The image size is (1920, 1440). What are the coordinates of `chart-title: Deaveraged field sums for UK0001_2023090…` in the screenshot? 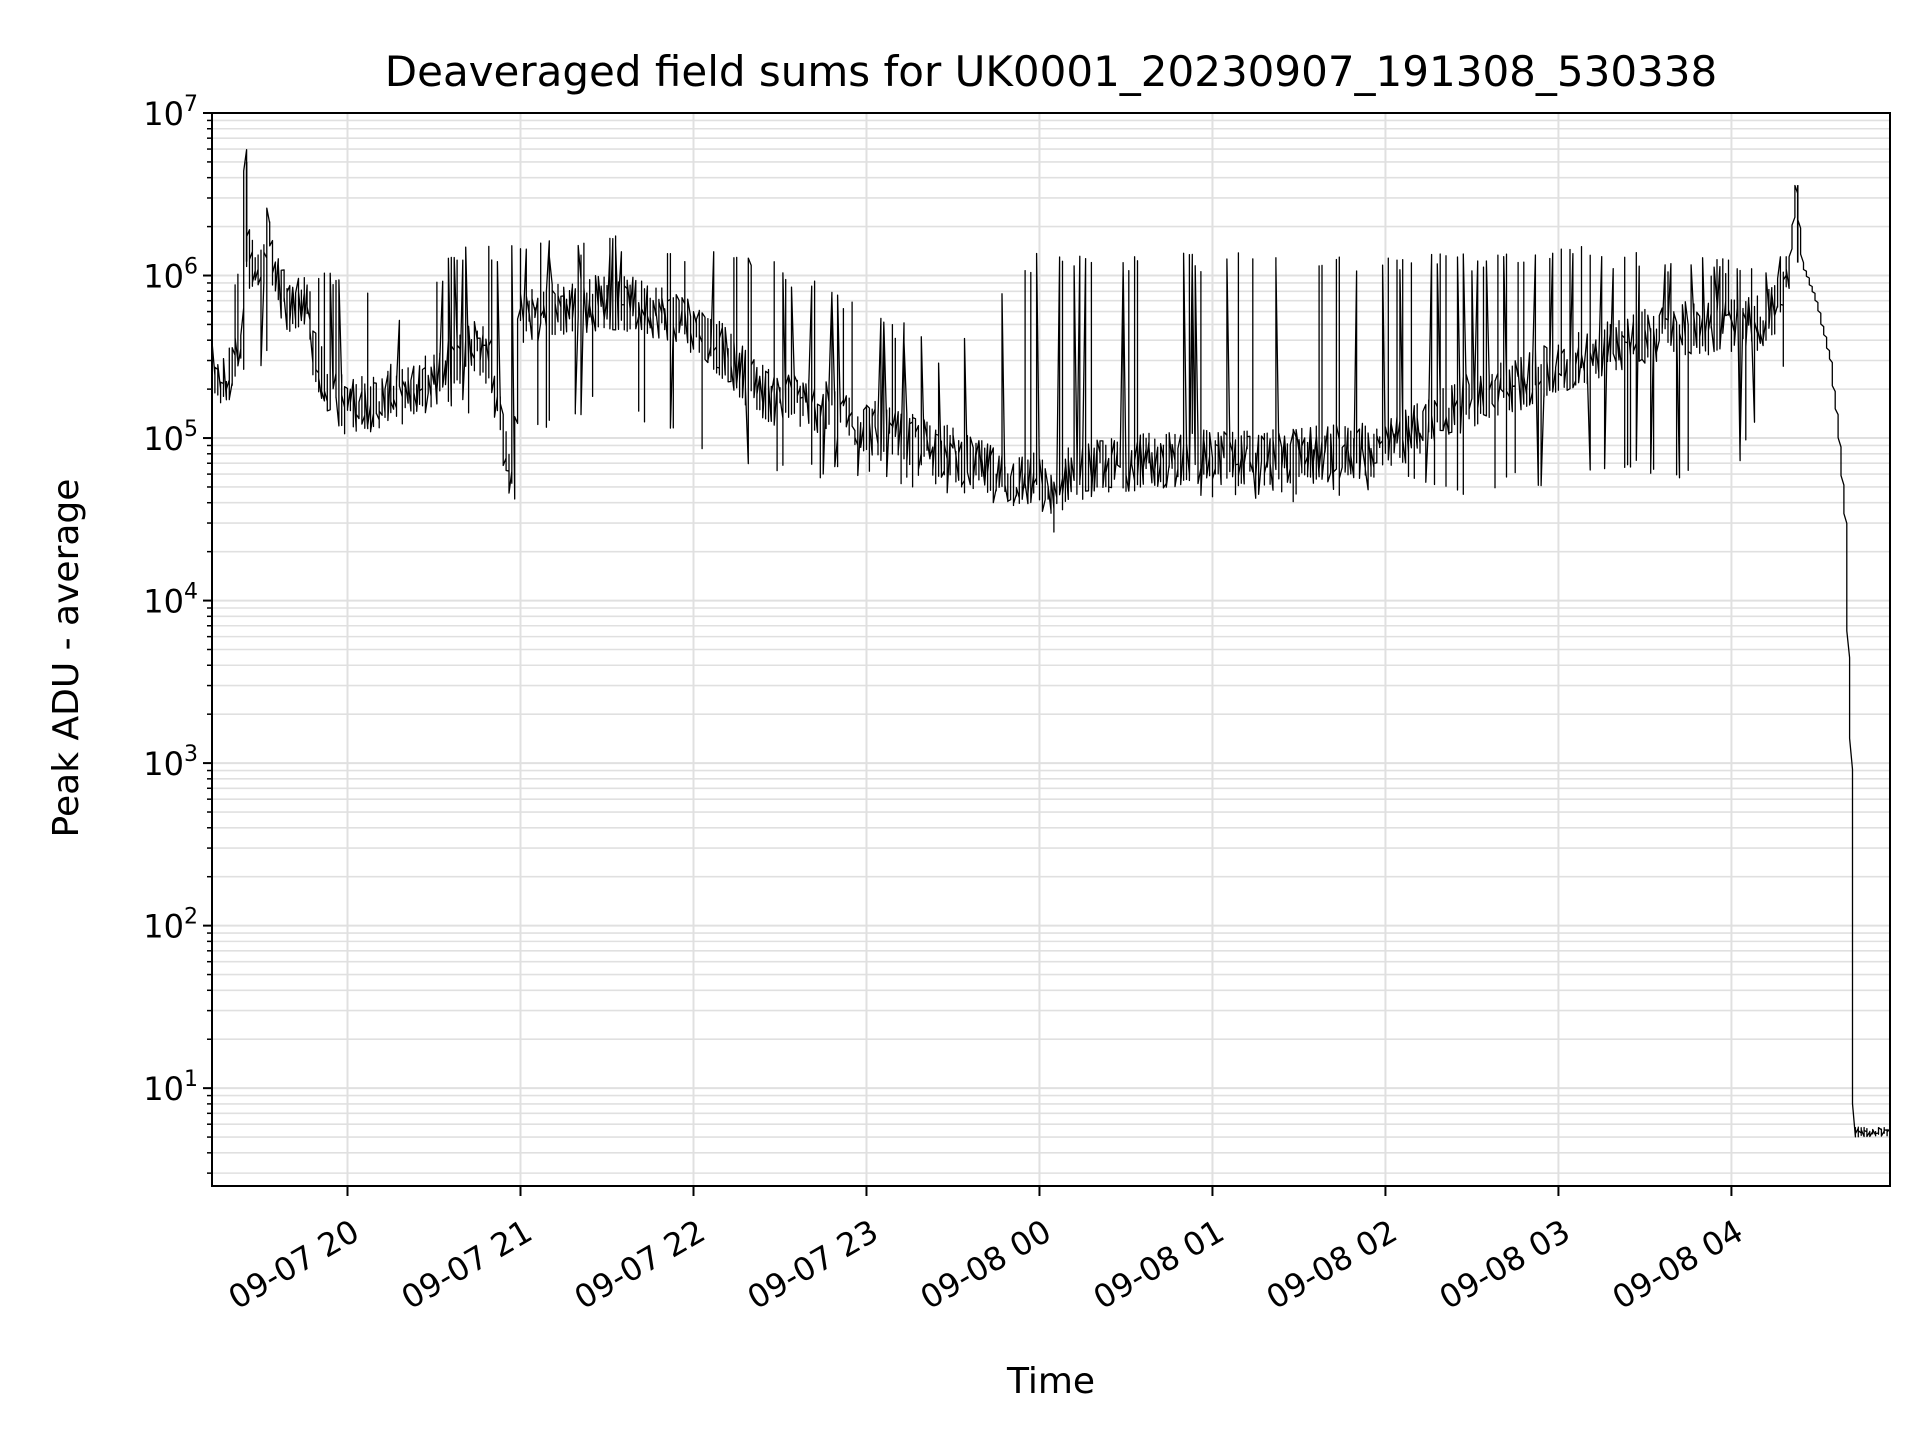 It's located at (1051, 71).